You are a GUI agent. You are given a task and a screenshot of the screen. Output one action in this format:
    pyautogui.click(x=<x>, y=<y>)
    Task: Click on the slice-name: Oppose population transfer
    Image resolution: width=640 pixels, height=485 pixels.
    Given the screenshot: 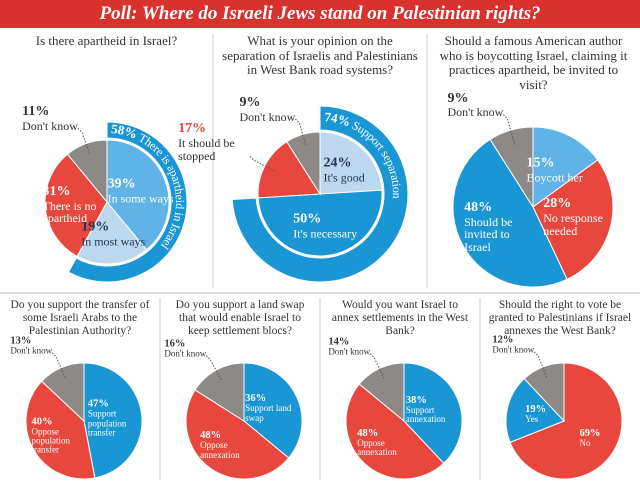 What is the action you would take?
    pyautogui.click(x=50, y=440)
    